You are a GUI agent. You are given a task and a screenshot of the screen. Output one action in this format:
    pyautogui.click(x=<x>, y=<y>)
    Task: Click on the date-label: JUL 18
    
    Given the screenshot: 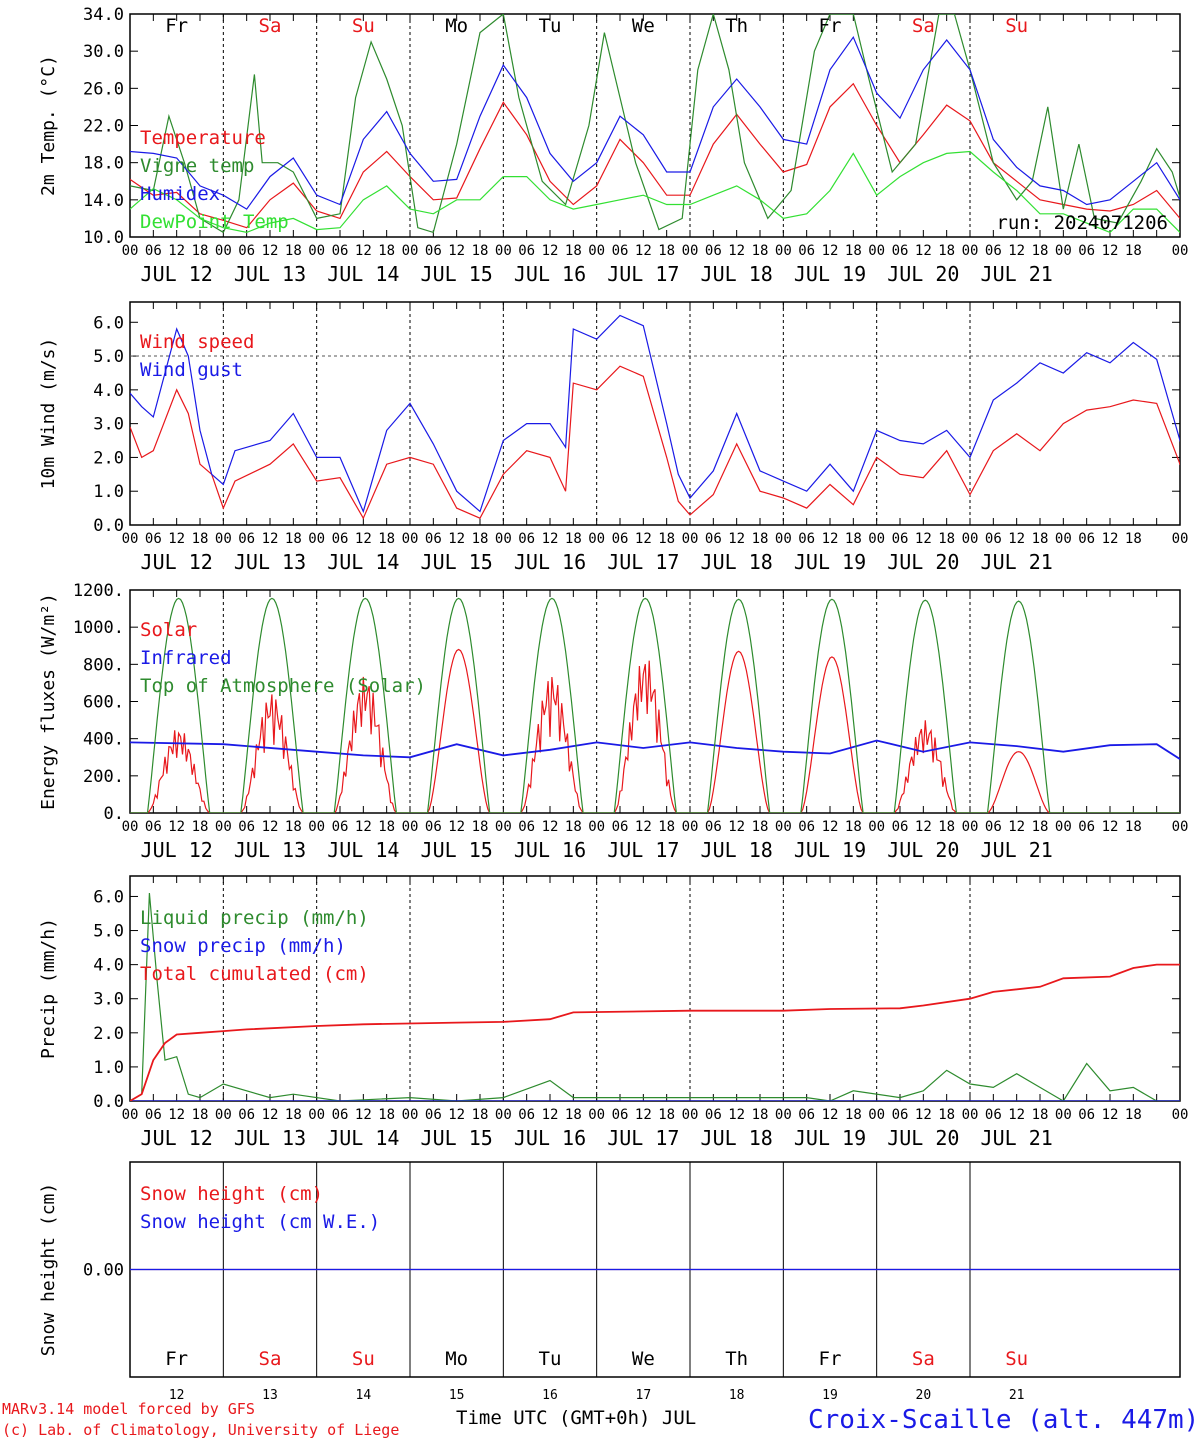 What is the action you would take?
    pyautogui.click(x=737, y=1138)
    